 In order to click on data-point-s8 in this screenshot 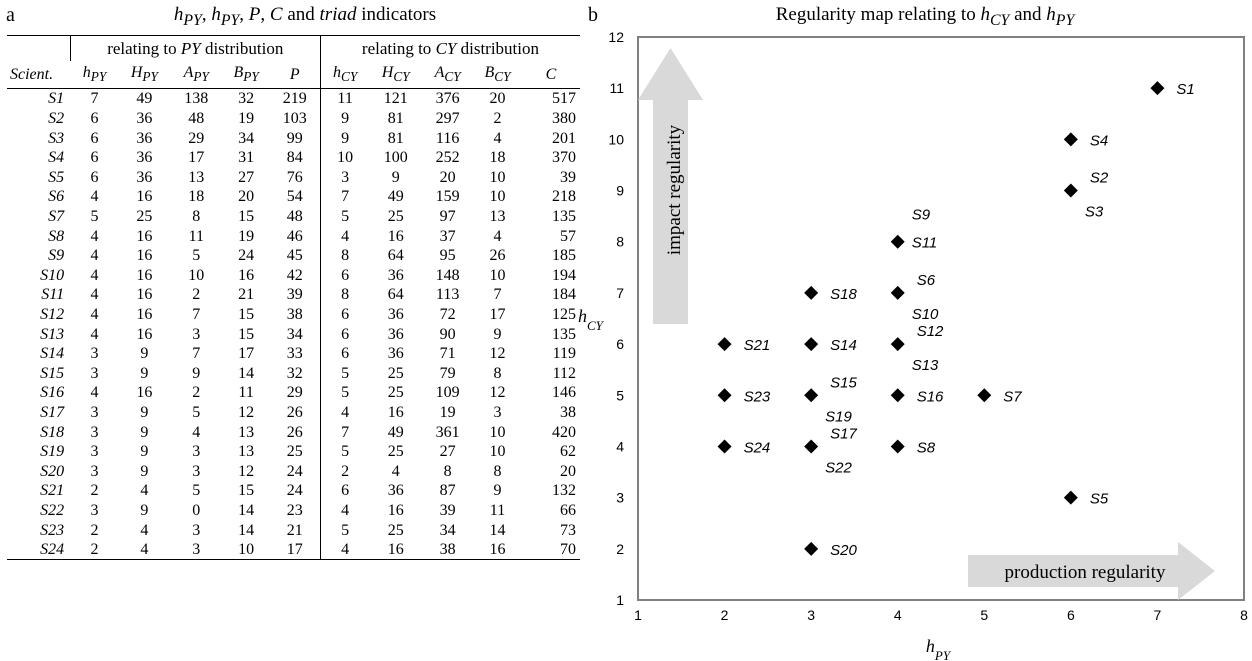, I will do `click(897, 446)`.